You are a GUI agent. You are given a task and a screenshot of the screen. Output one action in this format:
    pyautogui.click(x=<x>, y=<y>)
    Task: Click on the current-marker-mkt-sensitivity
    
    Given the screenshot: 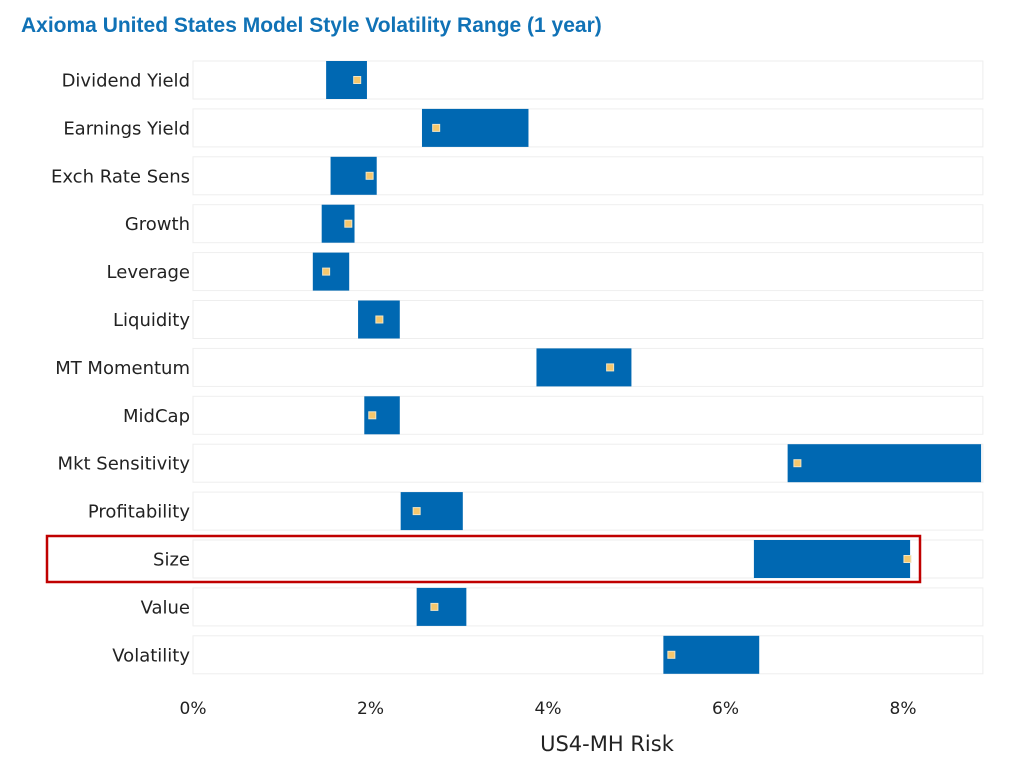 What is the action you would take?
    pyautogui.click(x=797, y=463)
    